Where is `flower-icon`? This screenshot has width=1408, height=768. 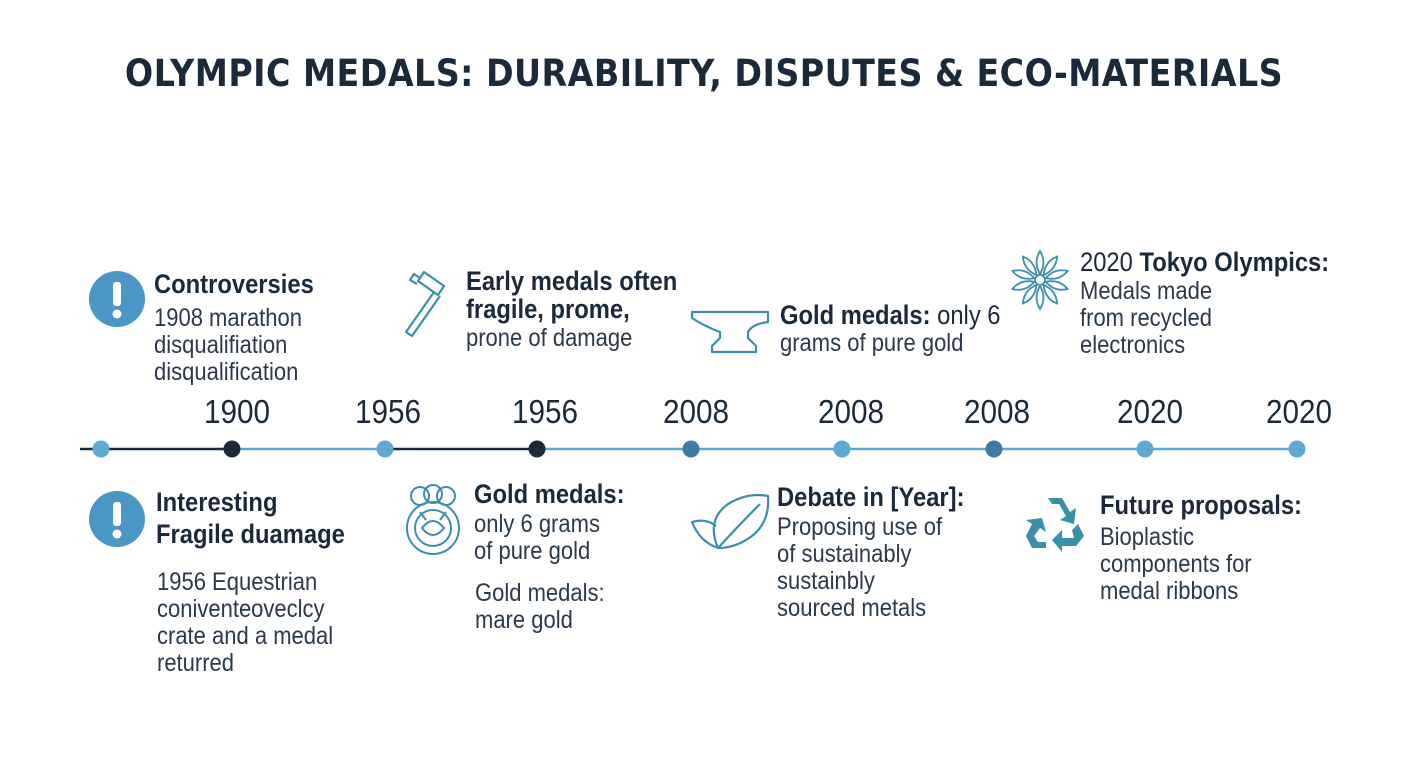 flower-icon is located at coordinates (1040, 280).